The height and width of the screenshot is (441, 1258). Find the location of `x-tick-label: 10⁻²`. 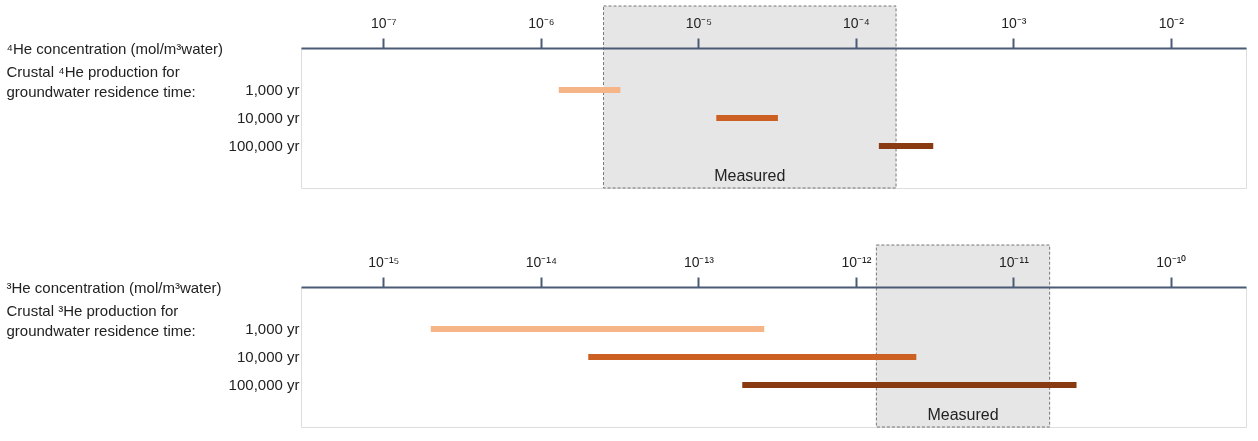

x-tick-label: 10⁻² is located at coordinates (1171, 22).